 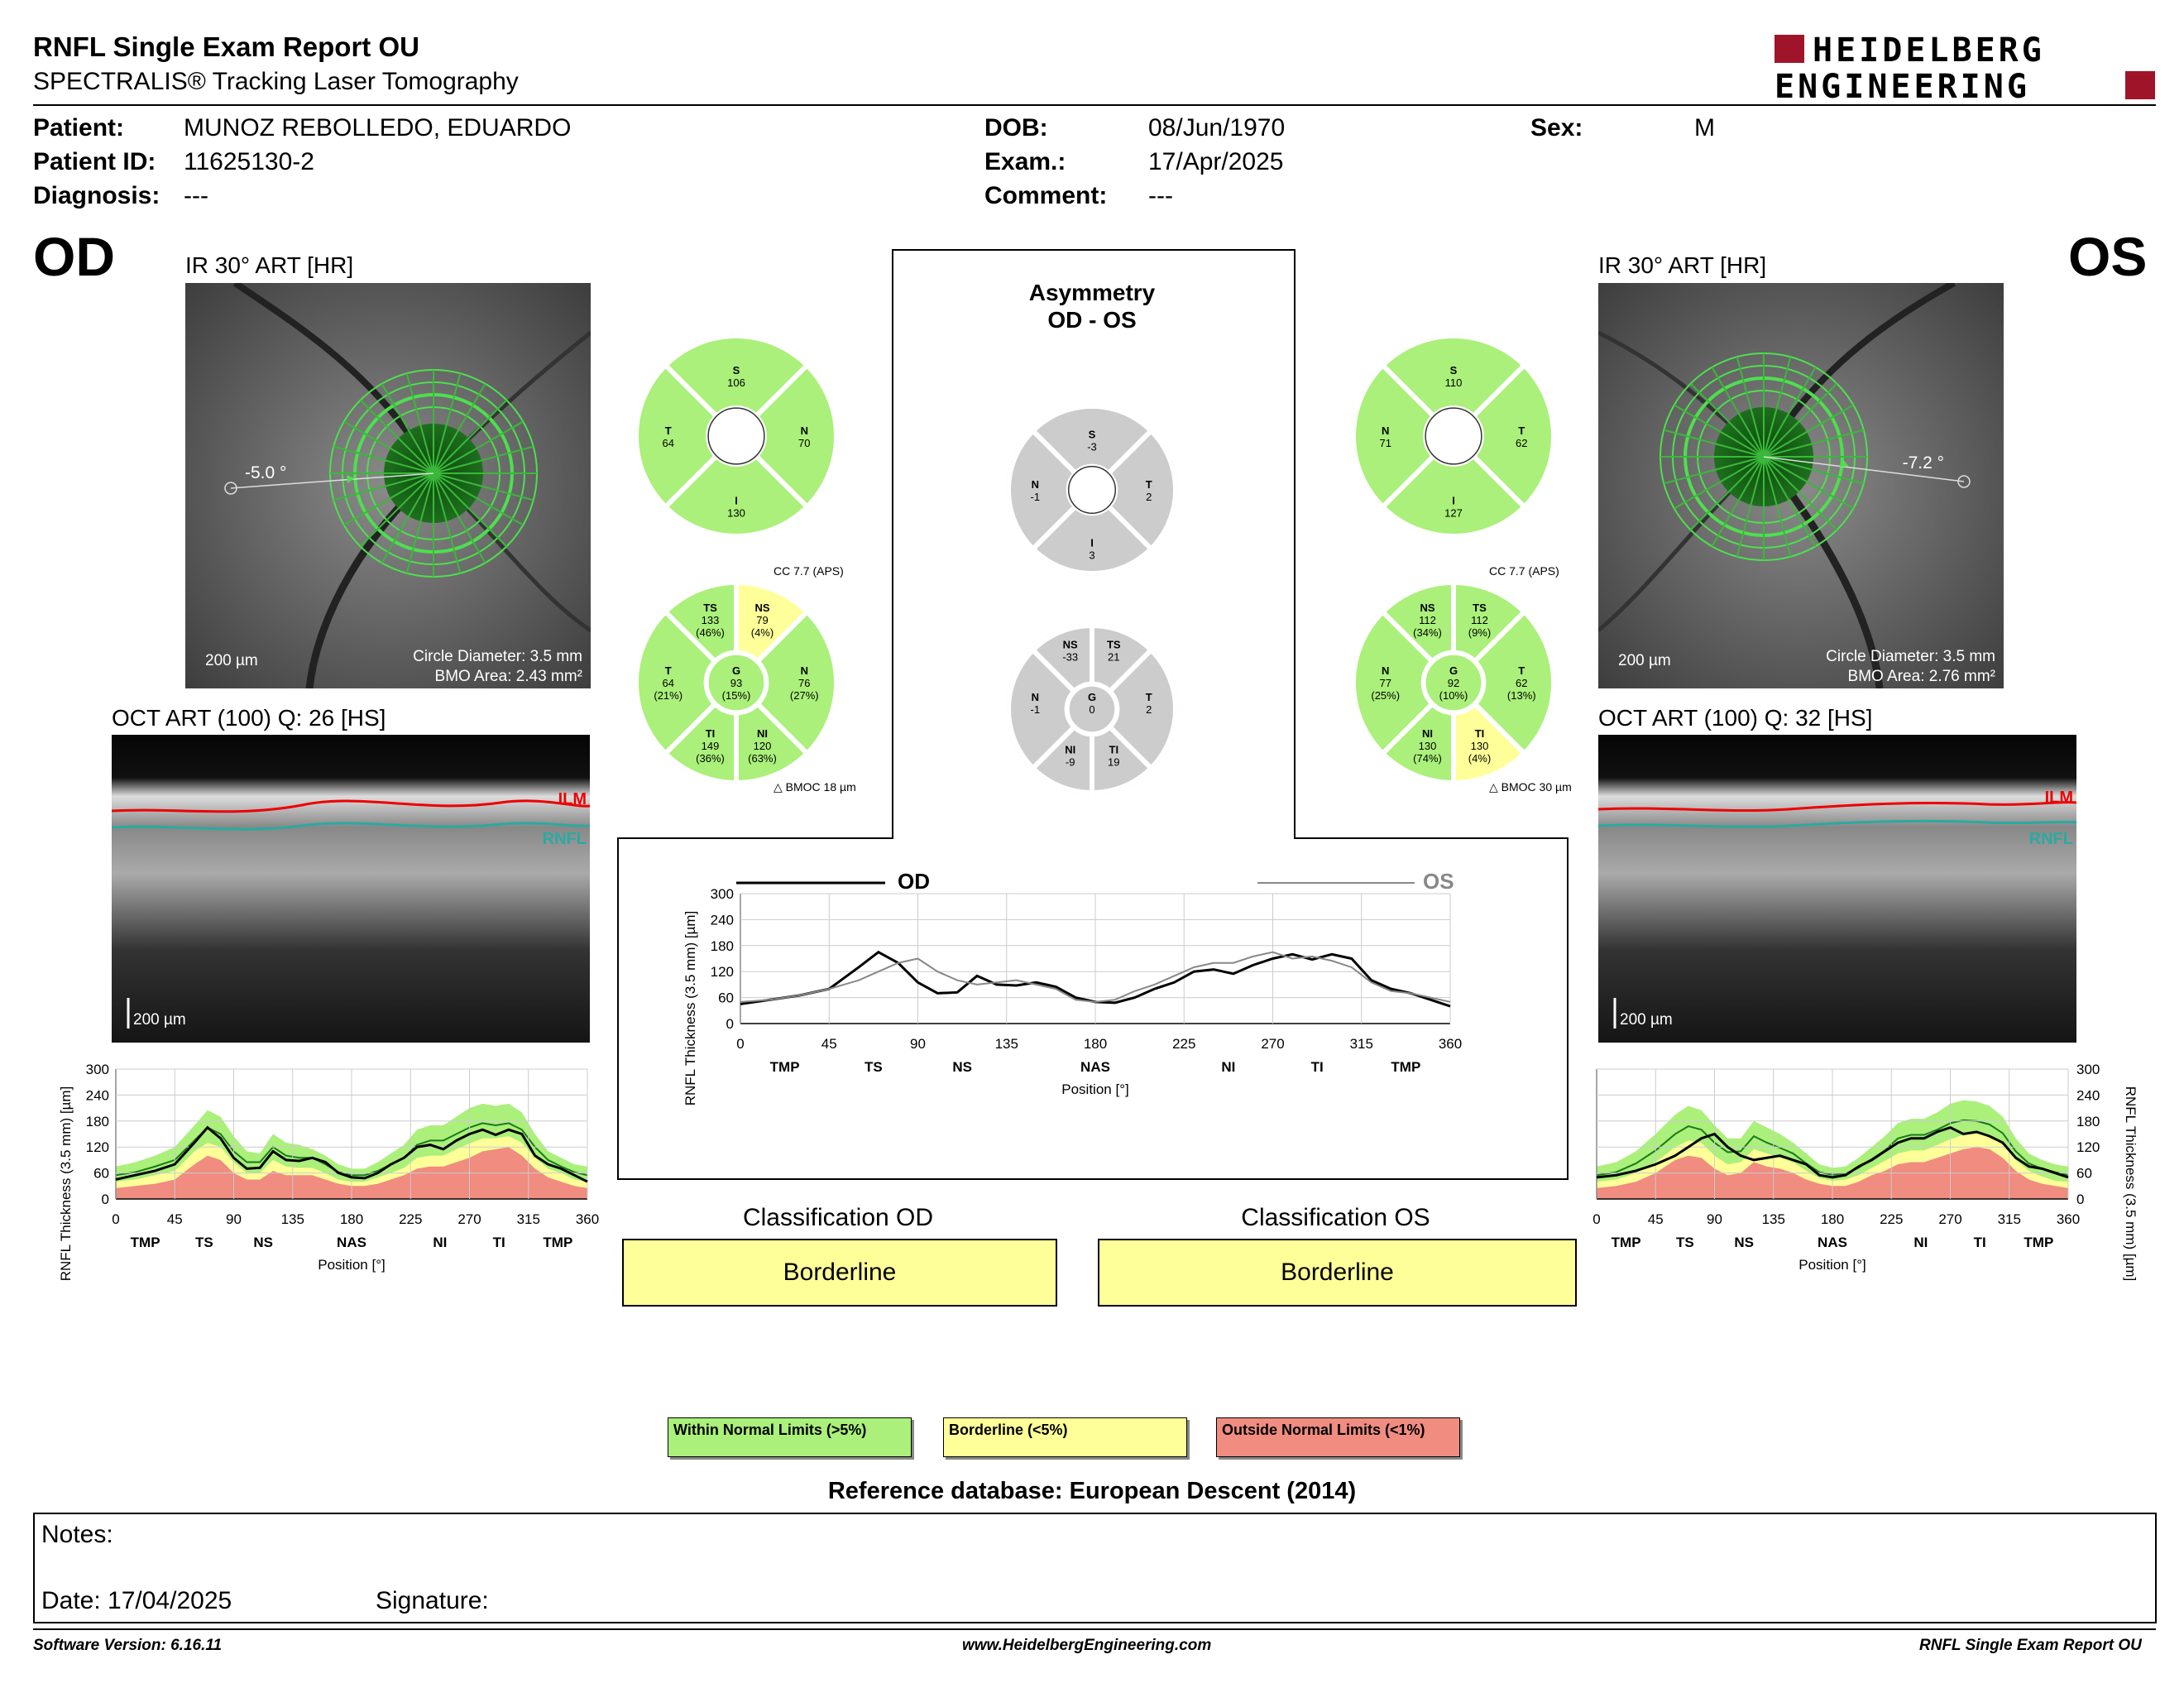 I want to click on pie-od-q-t-line1: 64, so click(x=667, y=443).